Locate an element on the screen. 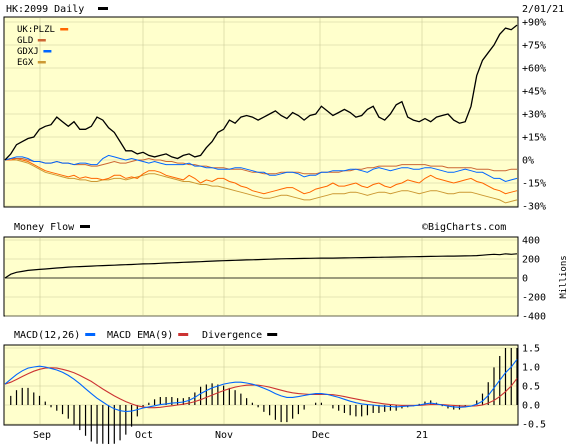 The height and width of the screenshot is (444, 579). money-flow-series is located at coordinates (261, 266).